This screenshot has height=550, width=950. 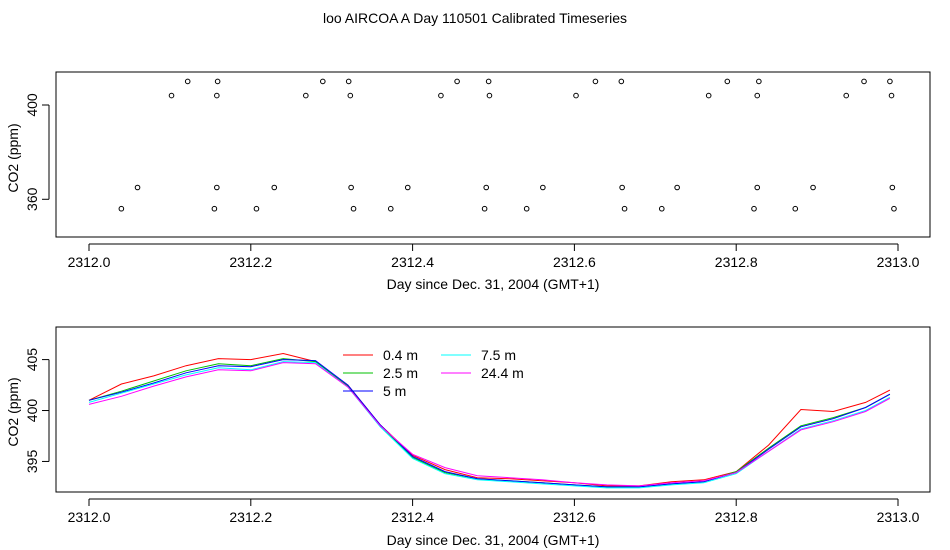 I want to click on legend-label: 2.5 m, so click(x=400, y=373).